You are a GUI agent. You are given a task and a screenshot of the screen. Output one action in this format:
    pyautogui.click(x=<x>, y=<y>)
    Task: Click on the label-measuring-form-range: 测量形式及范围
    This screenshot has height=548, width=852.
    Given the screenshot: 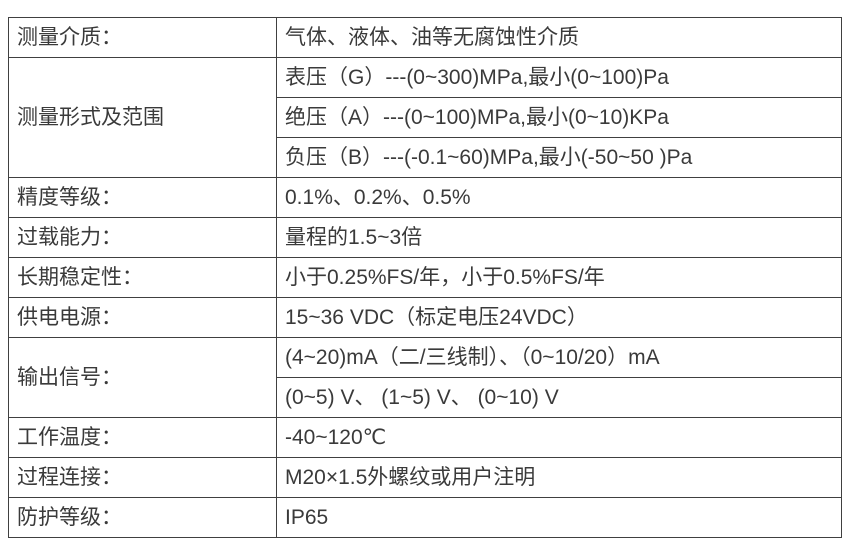 What is the action you would take?
    pyautogui.click(x=142, y=117)
    